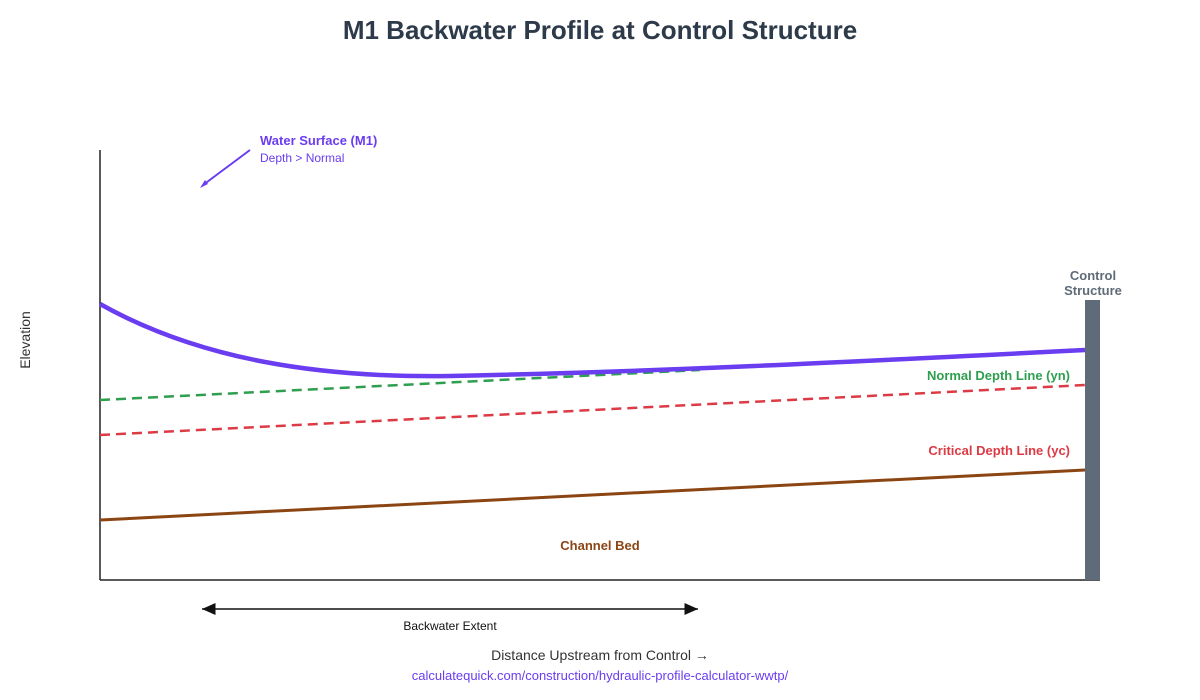  Describe the element at coordinates (400, 385) in the screenshot. I see `normal-depth-line` at that location.